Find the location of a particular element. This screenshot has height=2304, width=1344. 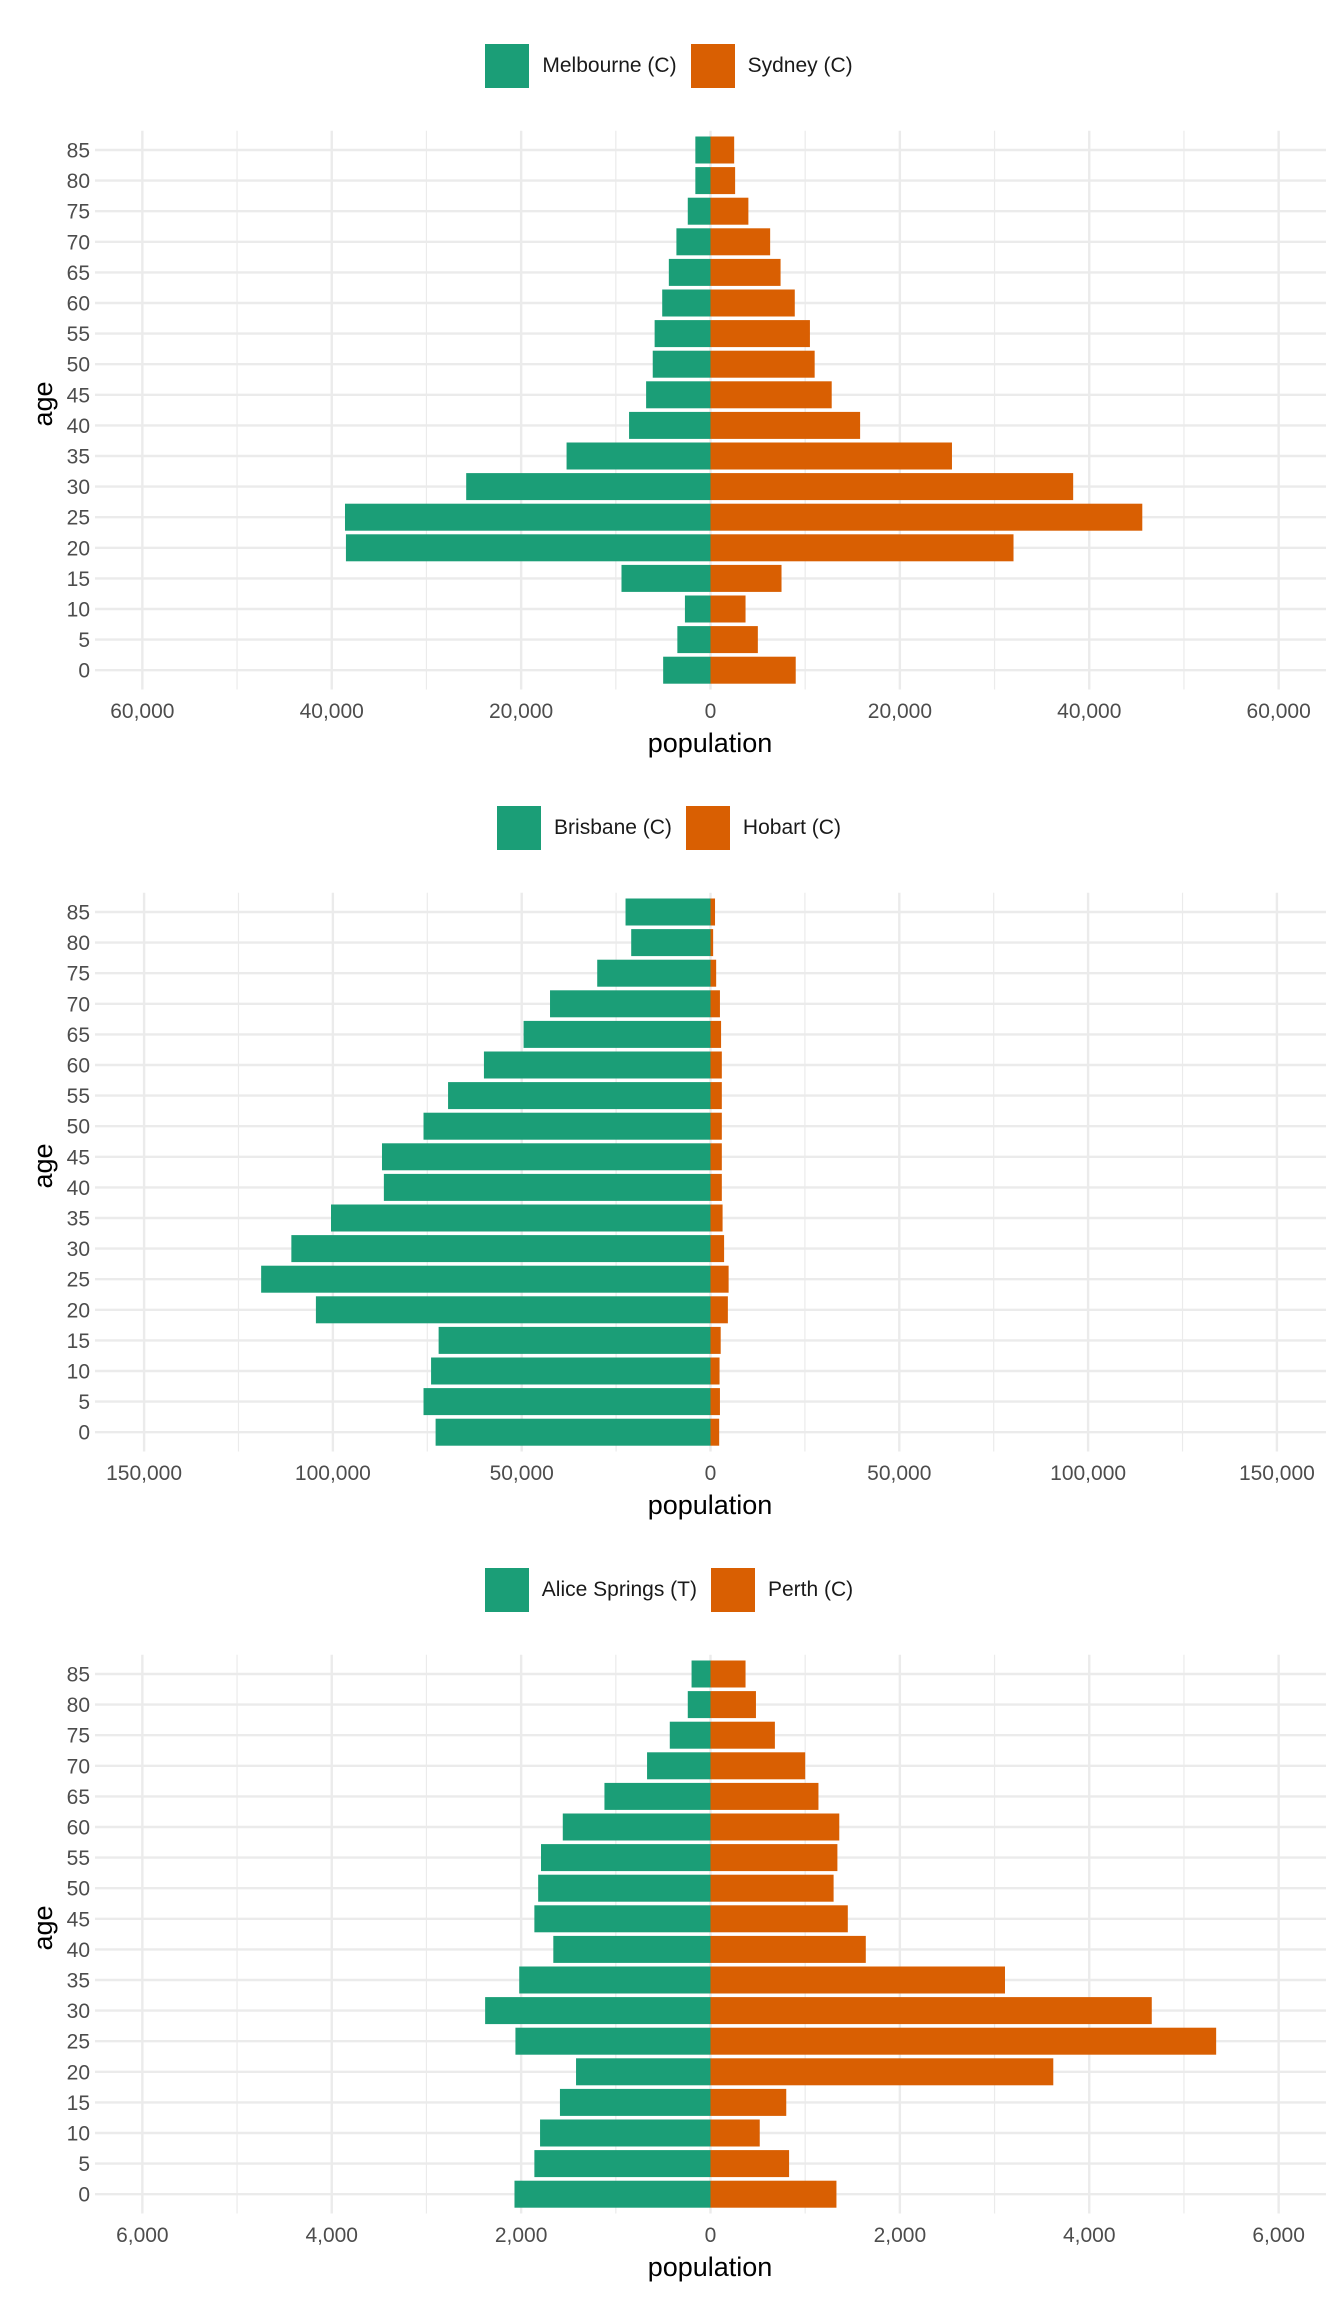

x-tick-label: 4,000 is located at coordinates (1089, 2235).